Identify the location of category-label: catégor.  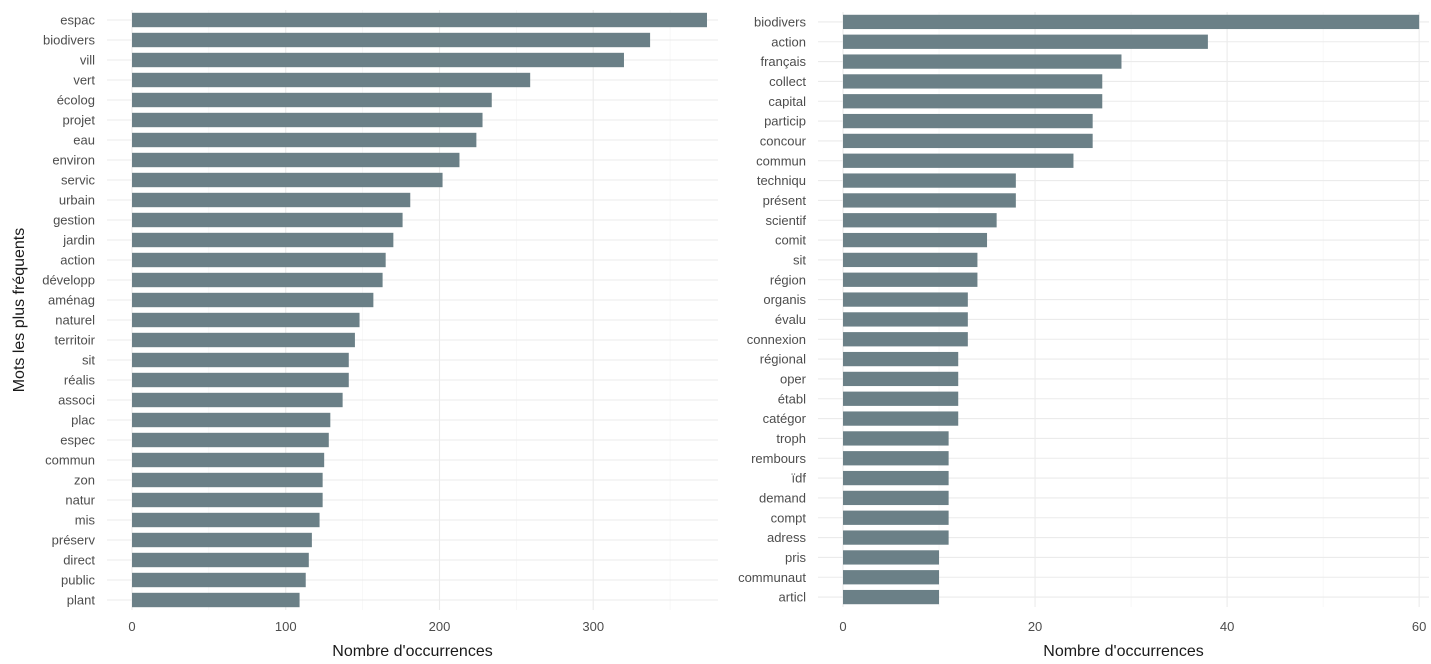
(785, 418).